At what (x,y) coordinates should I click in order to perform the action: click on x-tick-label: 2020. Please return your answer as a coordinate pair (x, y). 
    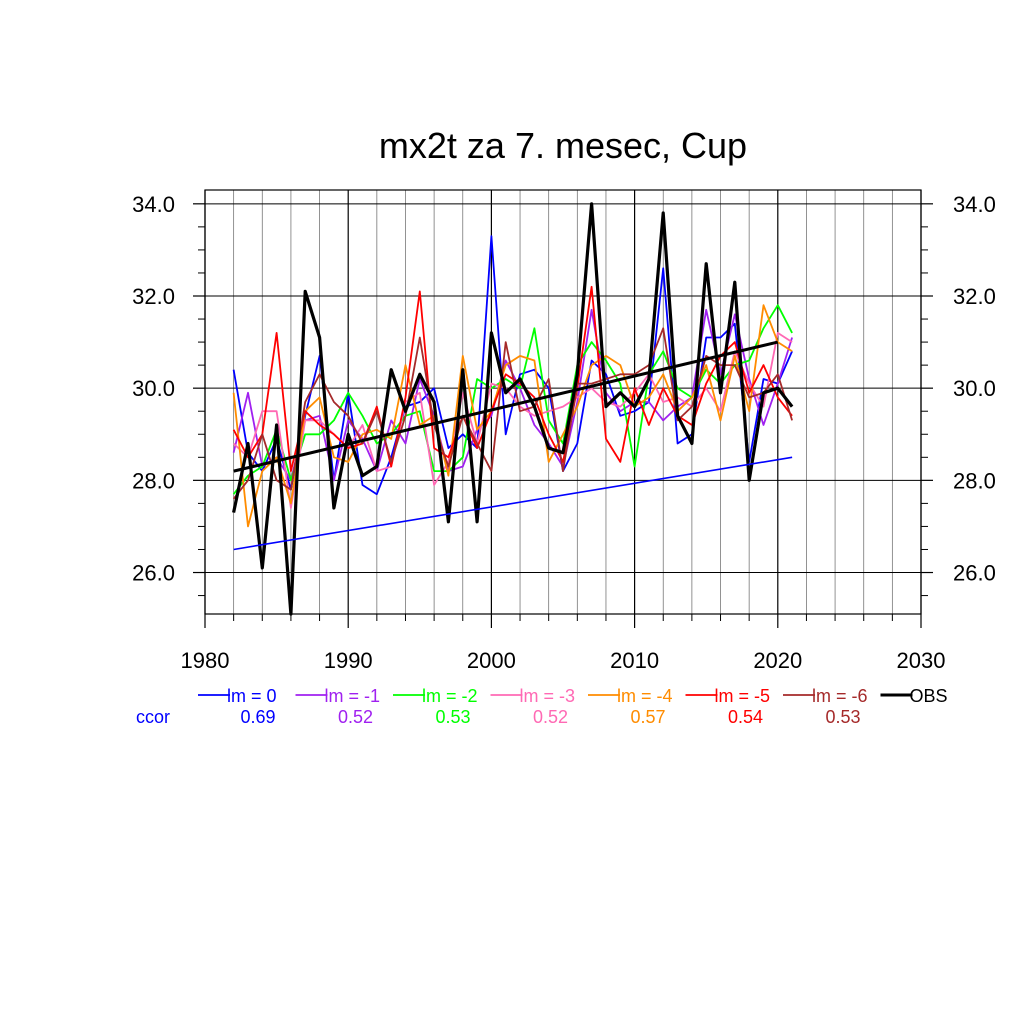
    Looking at the image, I should click on (777, 660).